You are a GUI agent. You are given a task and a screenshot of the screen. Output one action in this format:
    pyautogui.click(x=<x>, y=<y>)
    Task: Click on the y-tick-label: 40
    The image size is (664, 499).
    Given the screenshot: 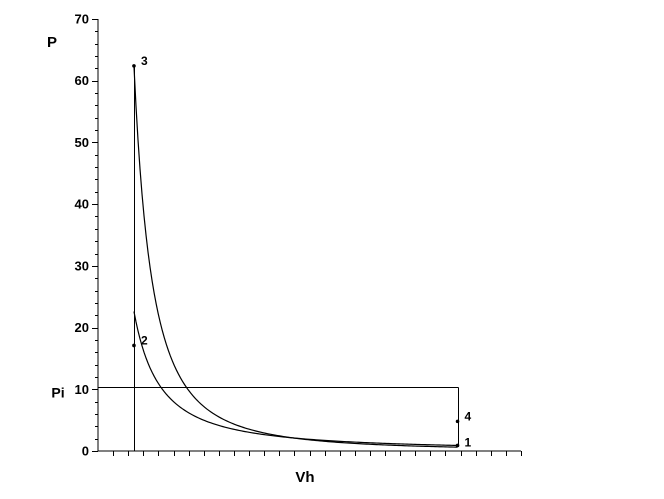 What is the action you would take?
    pyautogui.click(x=82, y=204)
    